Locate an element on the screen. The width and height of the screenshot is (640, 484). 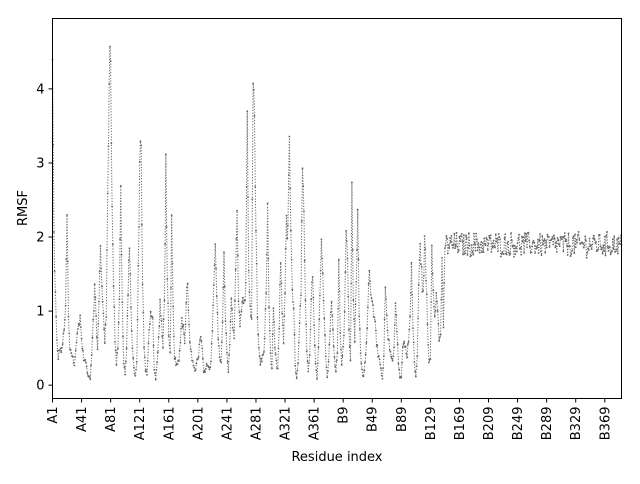
x-tick-label: A121 is located at coordinates (140, 424).